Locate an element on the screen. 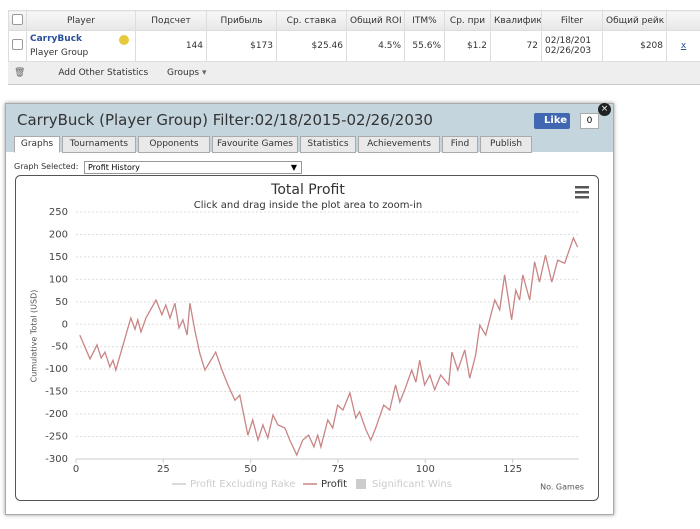 Image resolution: width=700 pixels, height=529 pixels. column-header: Filter is located at coordinates (572, 20).